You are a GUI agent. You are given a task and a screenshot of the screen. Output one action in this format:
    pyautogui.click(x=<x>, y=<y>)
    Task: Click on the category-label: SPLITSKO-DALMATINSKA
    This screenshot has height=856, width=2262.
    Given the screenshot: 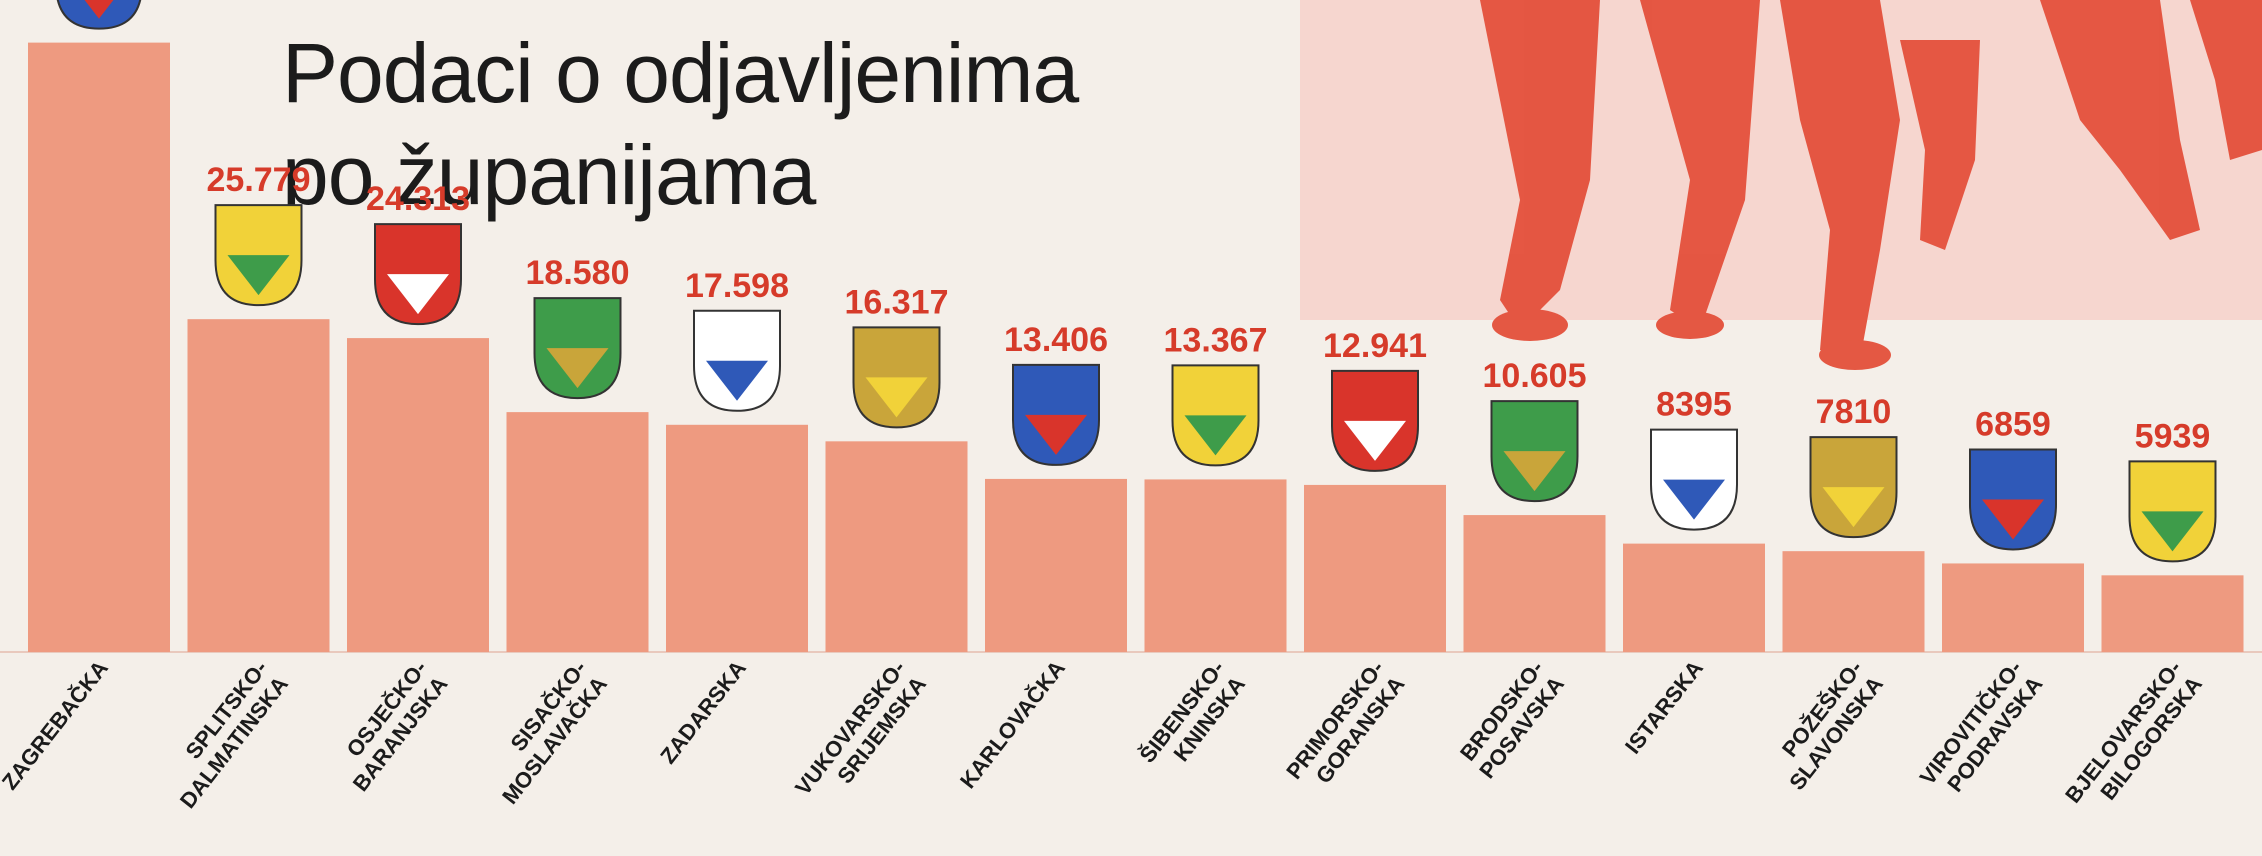 What is the action you would take?
    pyautogui.click(x=223, y=734)
    